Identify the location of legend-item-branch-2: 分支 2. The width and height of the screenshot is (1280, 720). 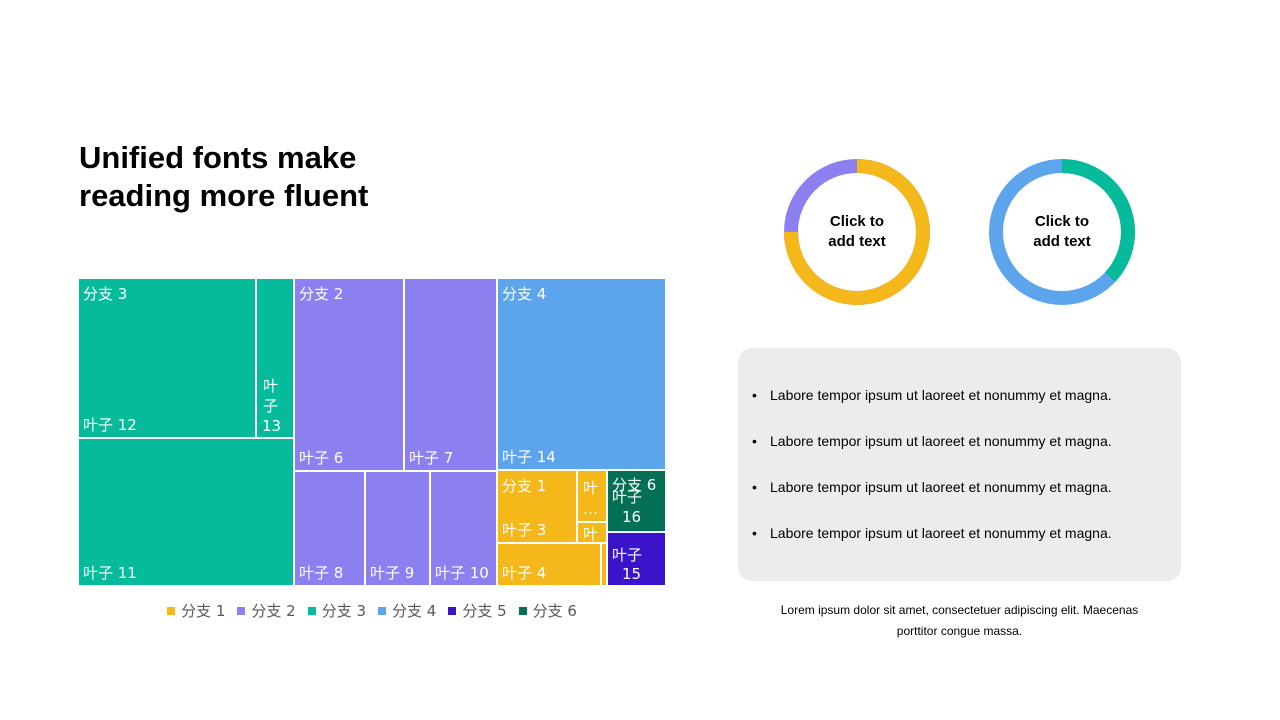
(266, 610).